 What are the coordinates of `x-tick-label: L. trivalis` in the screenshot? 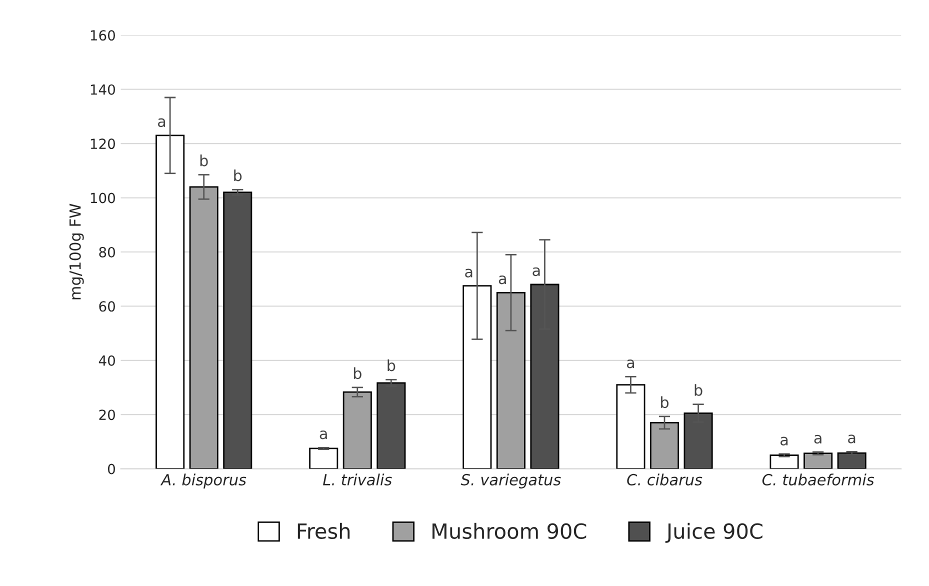 It's located at (357, 480).